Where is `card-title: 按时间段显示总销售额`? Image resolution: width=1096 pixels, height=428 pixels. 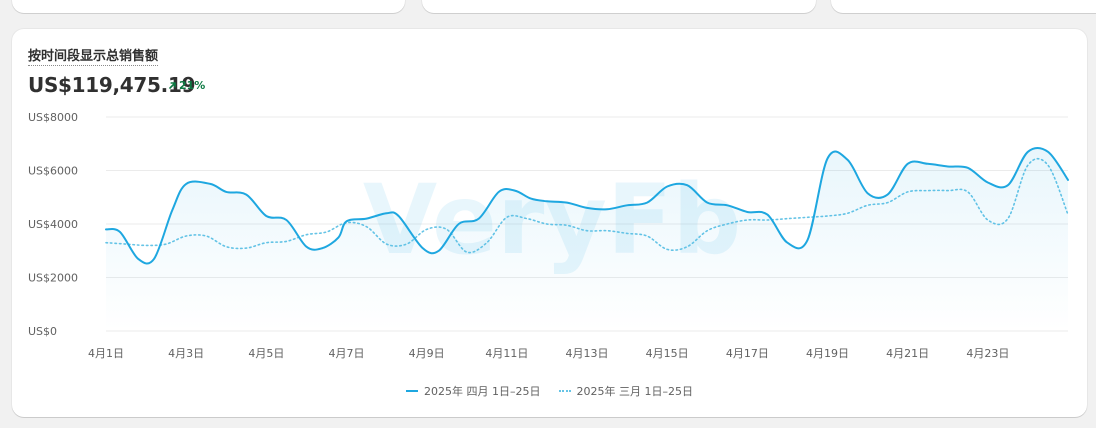 card-title: 按时间段显示总销售额 is located at coordinates (93, 55).